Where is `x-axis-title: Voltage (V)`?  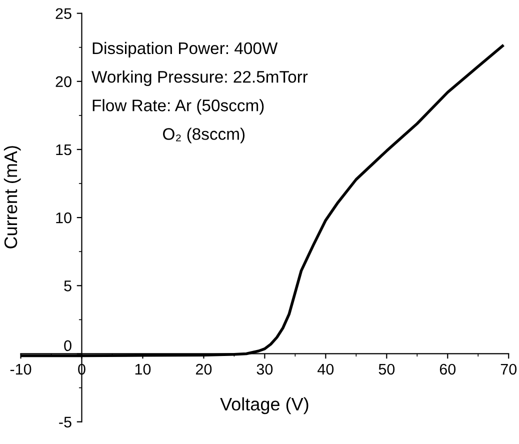 x-axis-title: Voltage (V) is located at coordinates (264, 405).